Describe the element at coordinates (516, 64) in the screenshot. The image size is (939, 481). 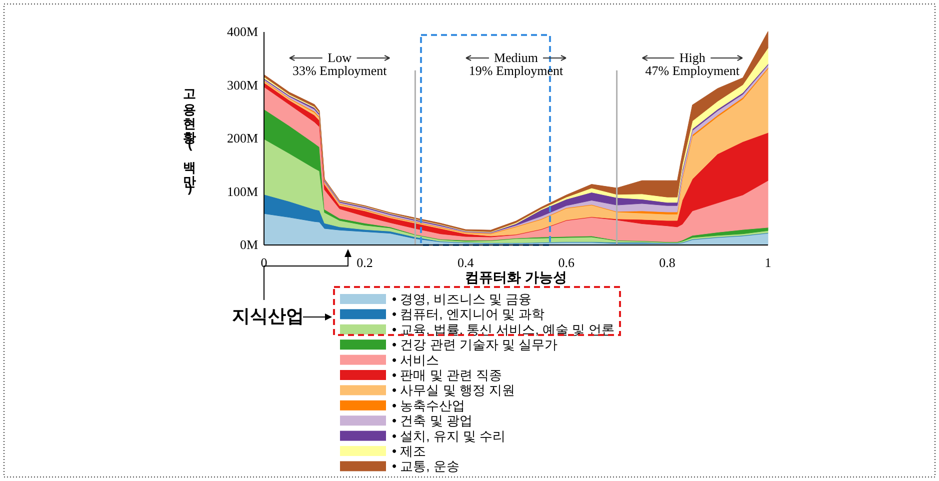
I see `annotation: Medium 19% Employment` at that location.